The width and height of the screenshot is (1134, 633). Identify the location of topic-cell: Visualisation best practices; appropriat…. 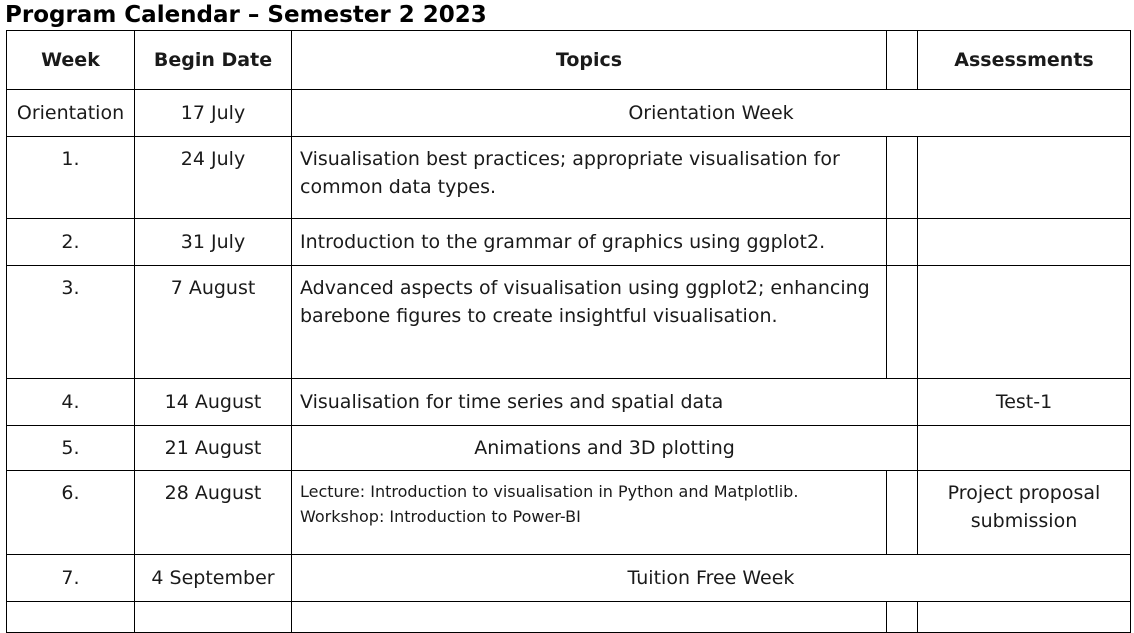
(589, 177).